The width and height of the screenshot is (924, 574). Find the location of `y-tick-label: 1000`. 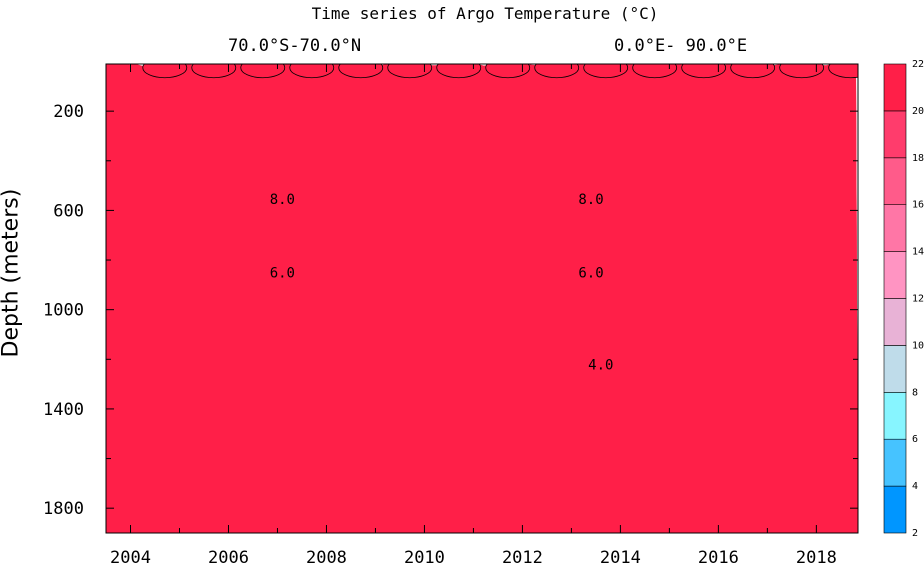

y-tick-label: 1000 is located at coordinates (63, 311).